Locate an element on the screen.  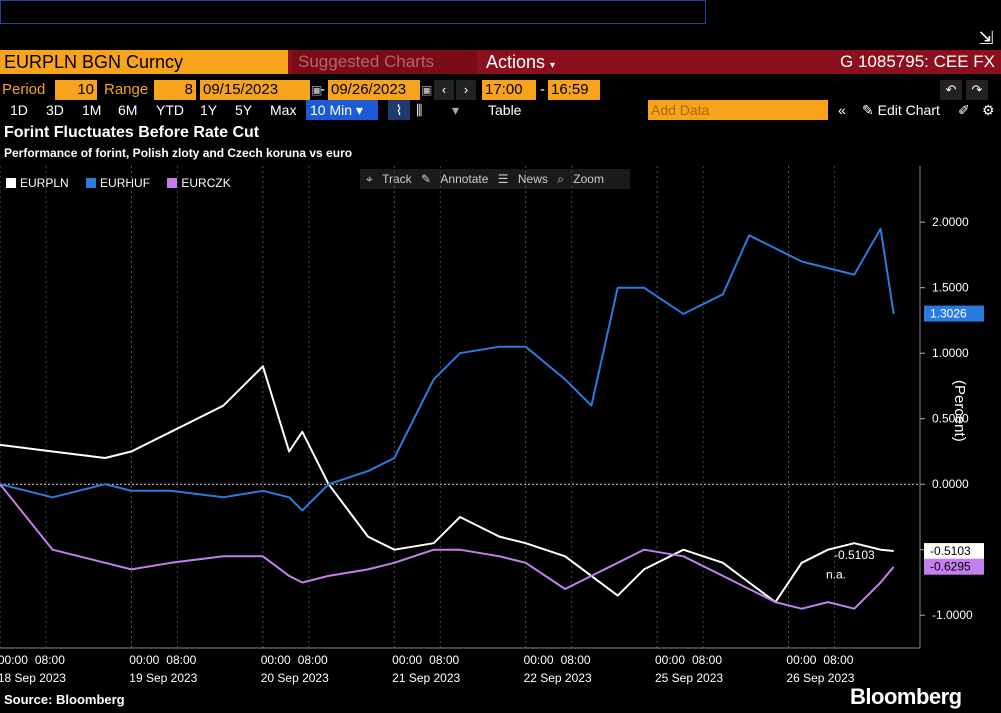
legend-label: EURHUF is located at coordinates (125, 183).